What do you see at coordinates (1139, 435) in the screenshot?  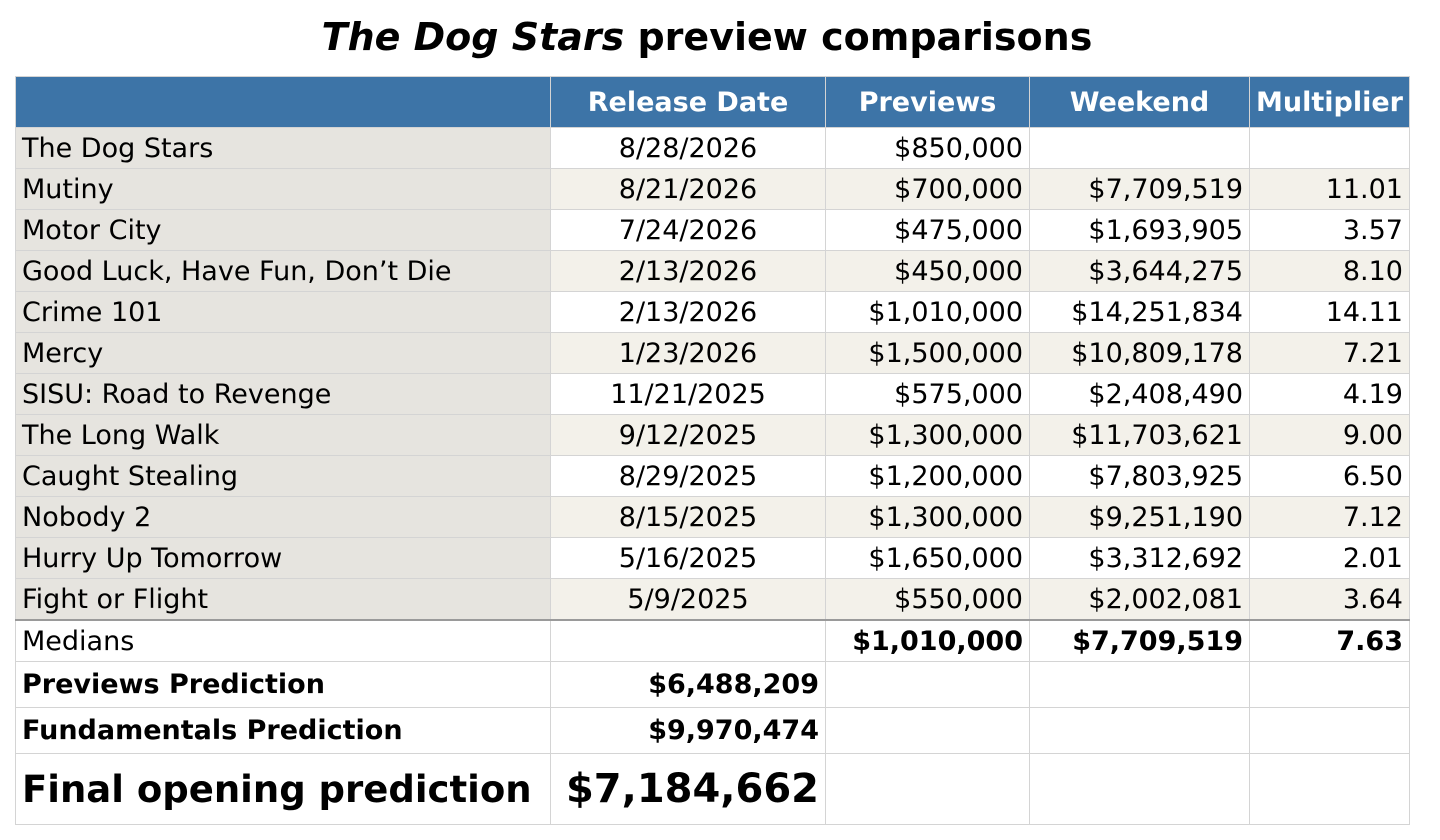 I see `cell-weekend: $11,703,621` at bounding box center [1139, 435].